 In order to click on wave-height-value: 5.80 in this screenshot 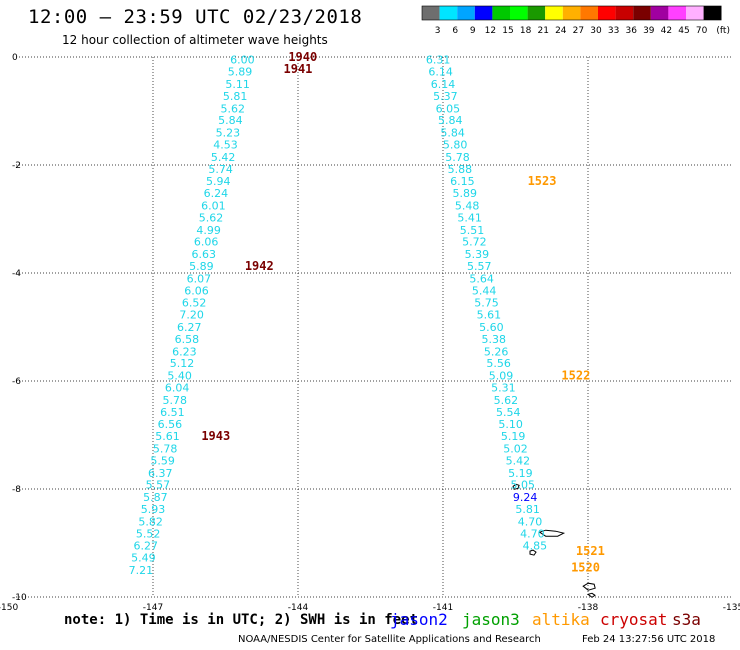, I will do `click(455, 144)`.